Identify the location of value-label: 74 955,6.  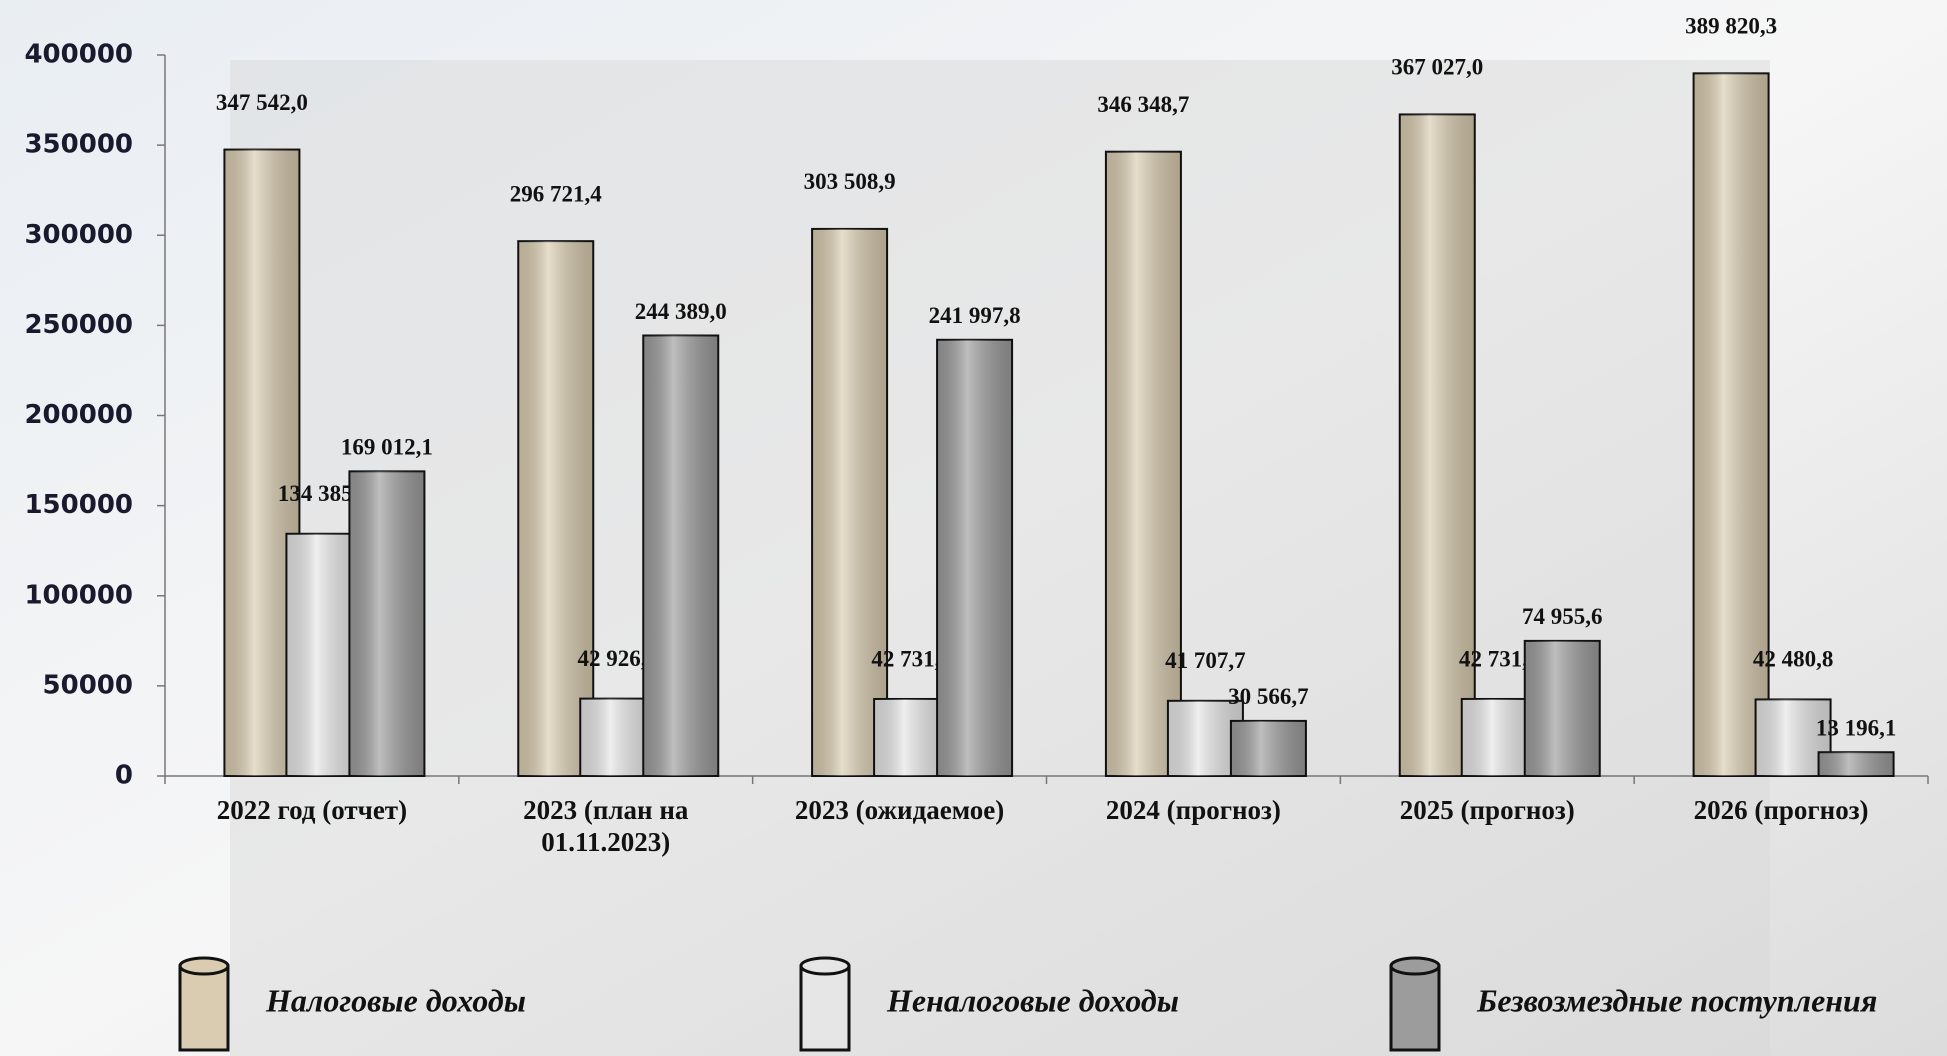
(1562, 616).